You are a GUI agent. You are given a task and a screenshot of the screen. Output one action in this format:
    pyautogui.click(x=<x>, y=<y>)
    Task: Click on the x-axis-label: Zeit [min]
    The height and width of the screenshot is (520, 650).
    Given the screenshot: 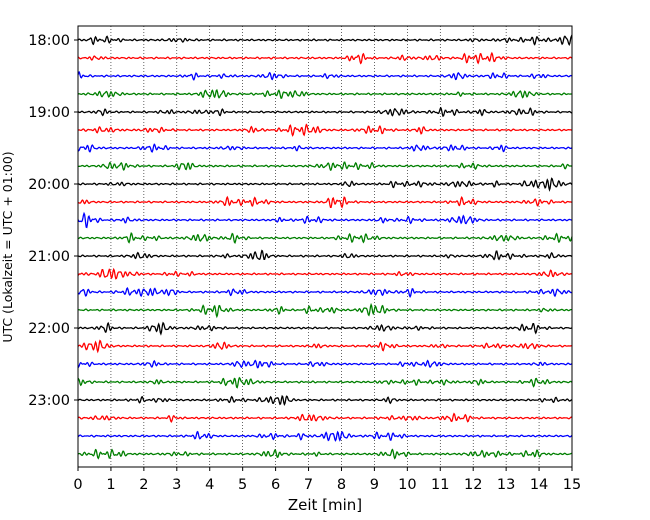 What is the action you would take?
    pyautogui.click(x=325, y=505)
    